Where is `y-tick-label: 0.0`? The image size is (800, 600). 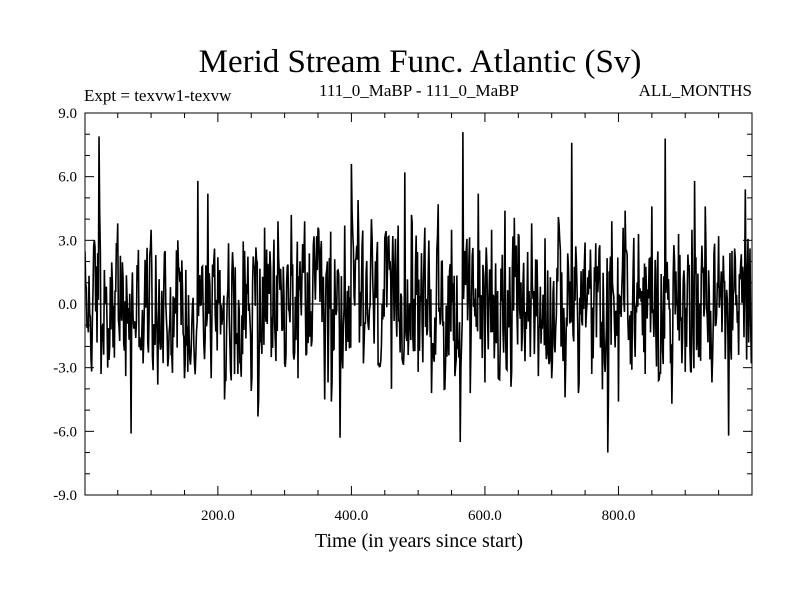 y-tick-label: 0.0 is located at coordinates (67, 305).